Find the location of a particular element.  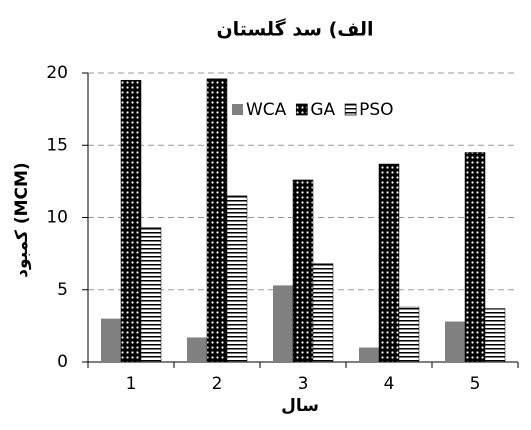

legend-label: PSO is located at coordinates (376, 110).